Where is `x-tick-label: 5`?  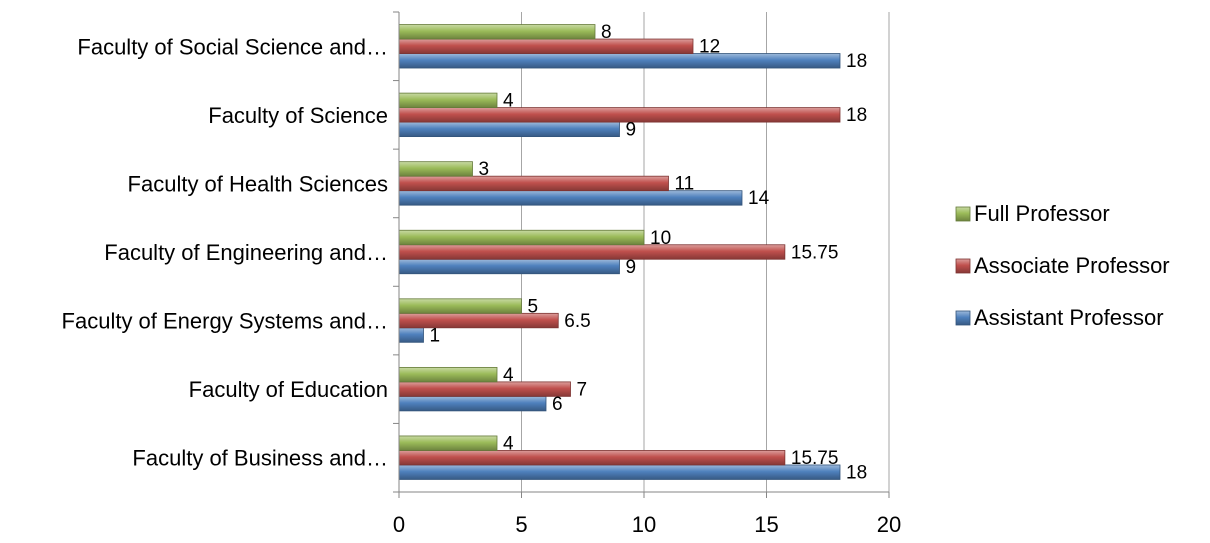
x-tick-label: 5 is located at coordinates (521, 524).